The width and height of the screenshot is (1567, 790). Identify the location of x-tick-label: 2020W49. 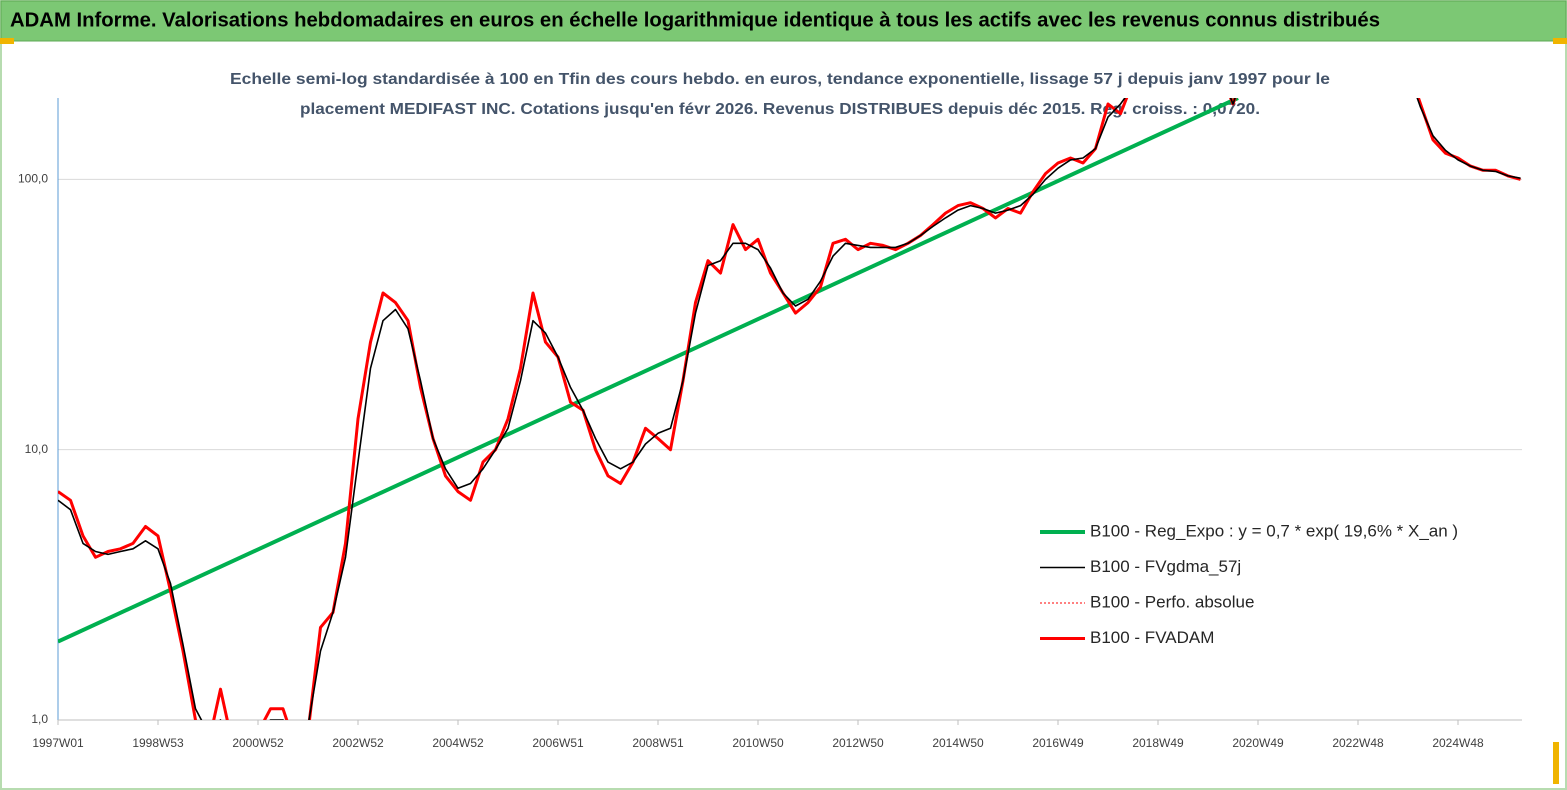
(1258, 743).